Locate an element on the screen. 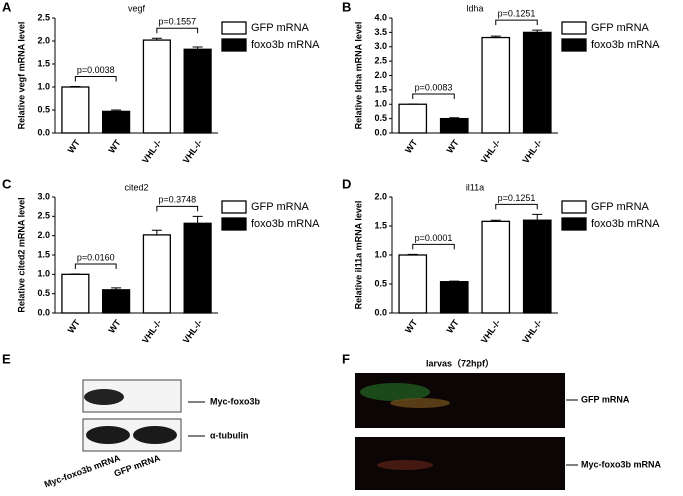 The width and height of the screenshot is (683, 496). panel-label: B is located at coordinates (346, 7).